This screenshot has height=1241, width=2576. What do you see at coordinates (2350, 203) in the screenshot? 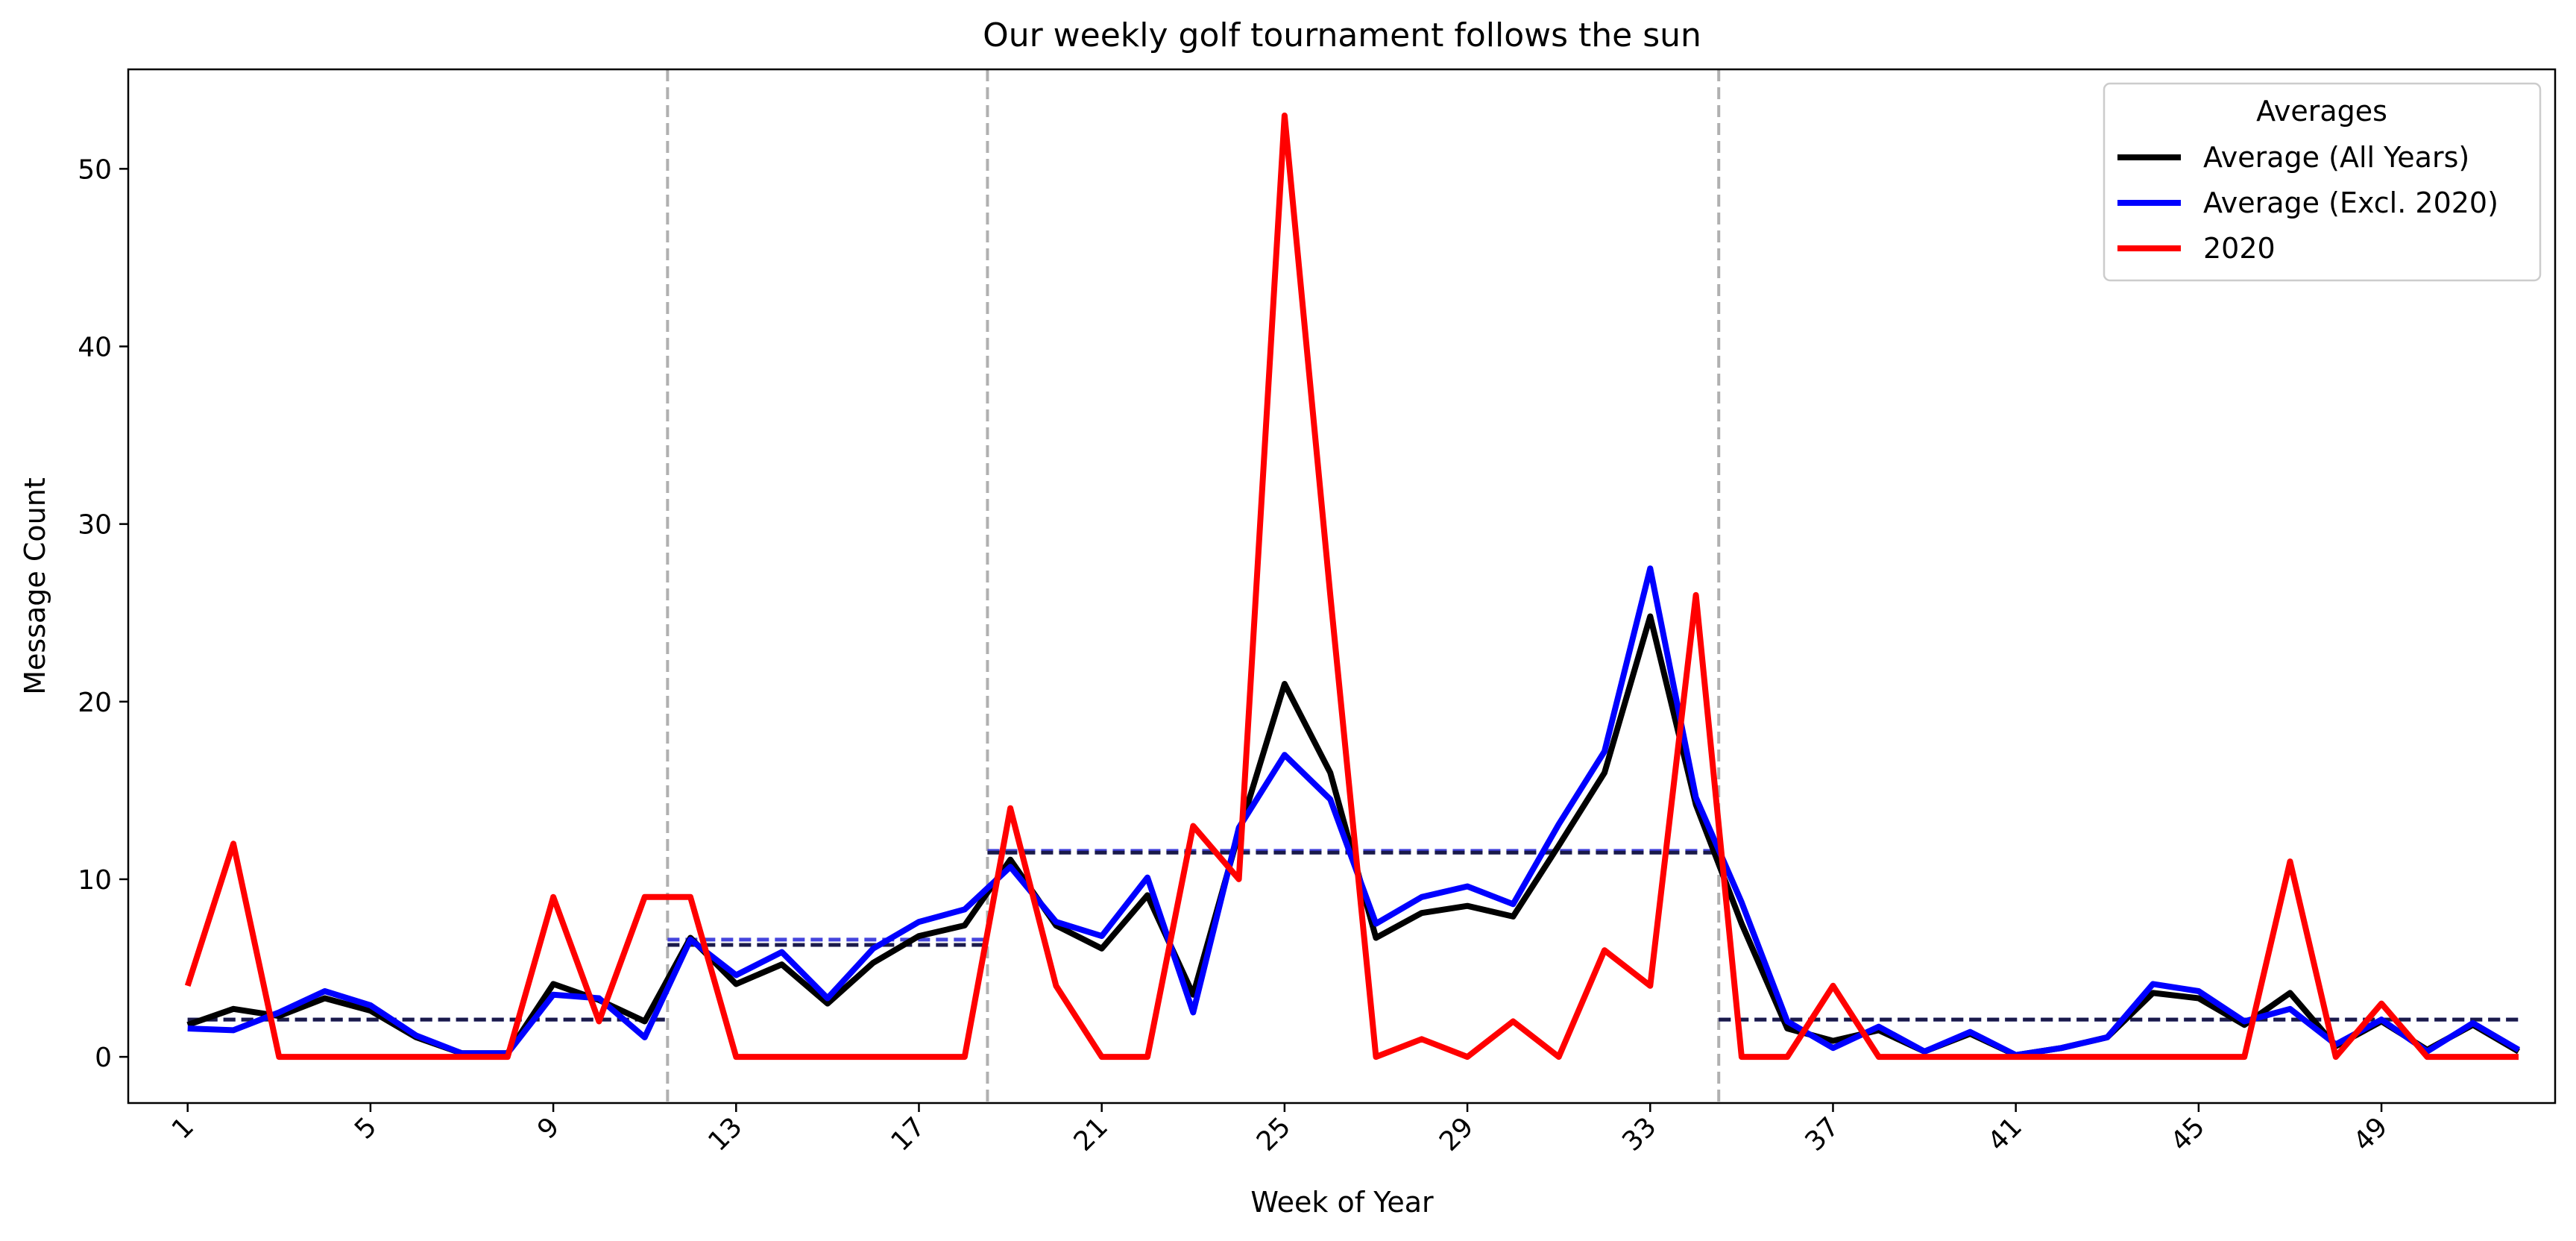
I see `legend-label-average-excl-2020: Average (Excl. 2020)` at bounding box center [2350, 203].